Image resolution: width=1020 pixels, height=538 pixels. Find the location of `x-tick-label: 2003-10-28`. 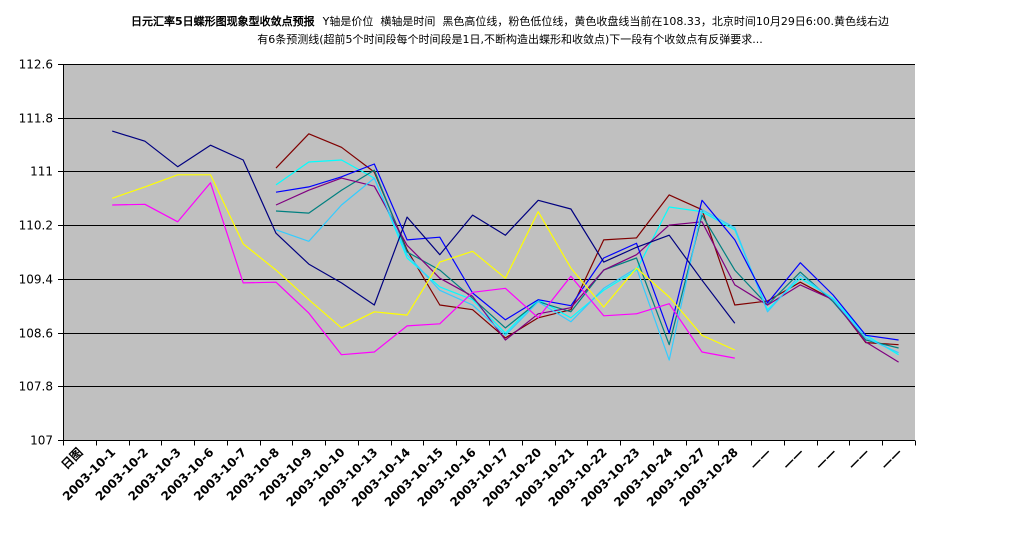

x-tick-label: 2003-10-28 is located at coordinates (709, 477).